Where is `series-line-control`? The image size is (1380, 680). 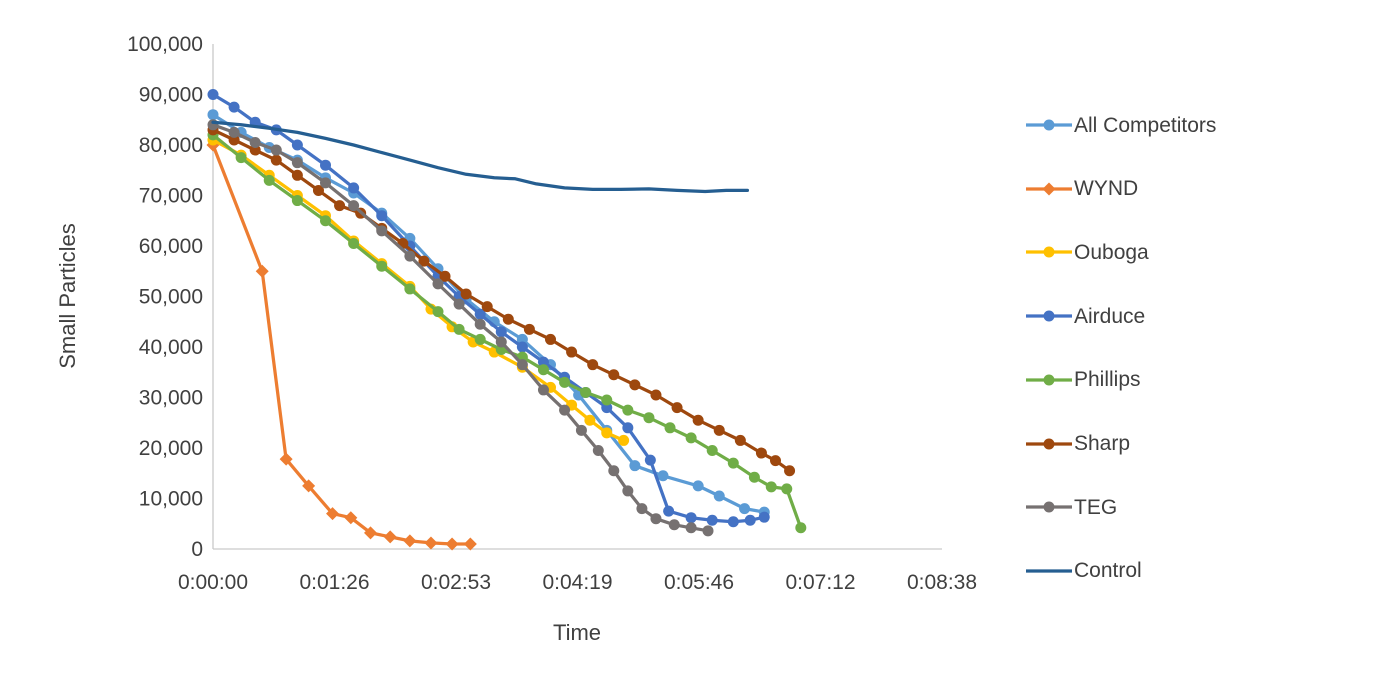
series-line-control is located at coordinates (480, 157).